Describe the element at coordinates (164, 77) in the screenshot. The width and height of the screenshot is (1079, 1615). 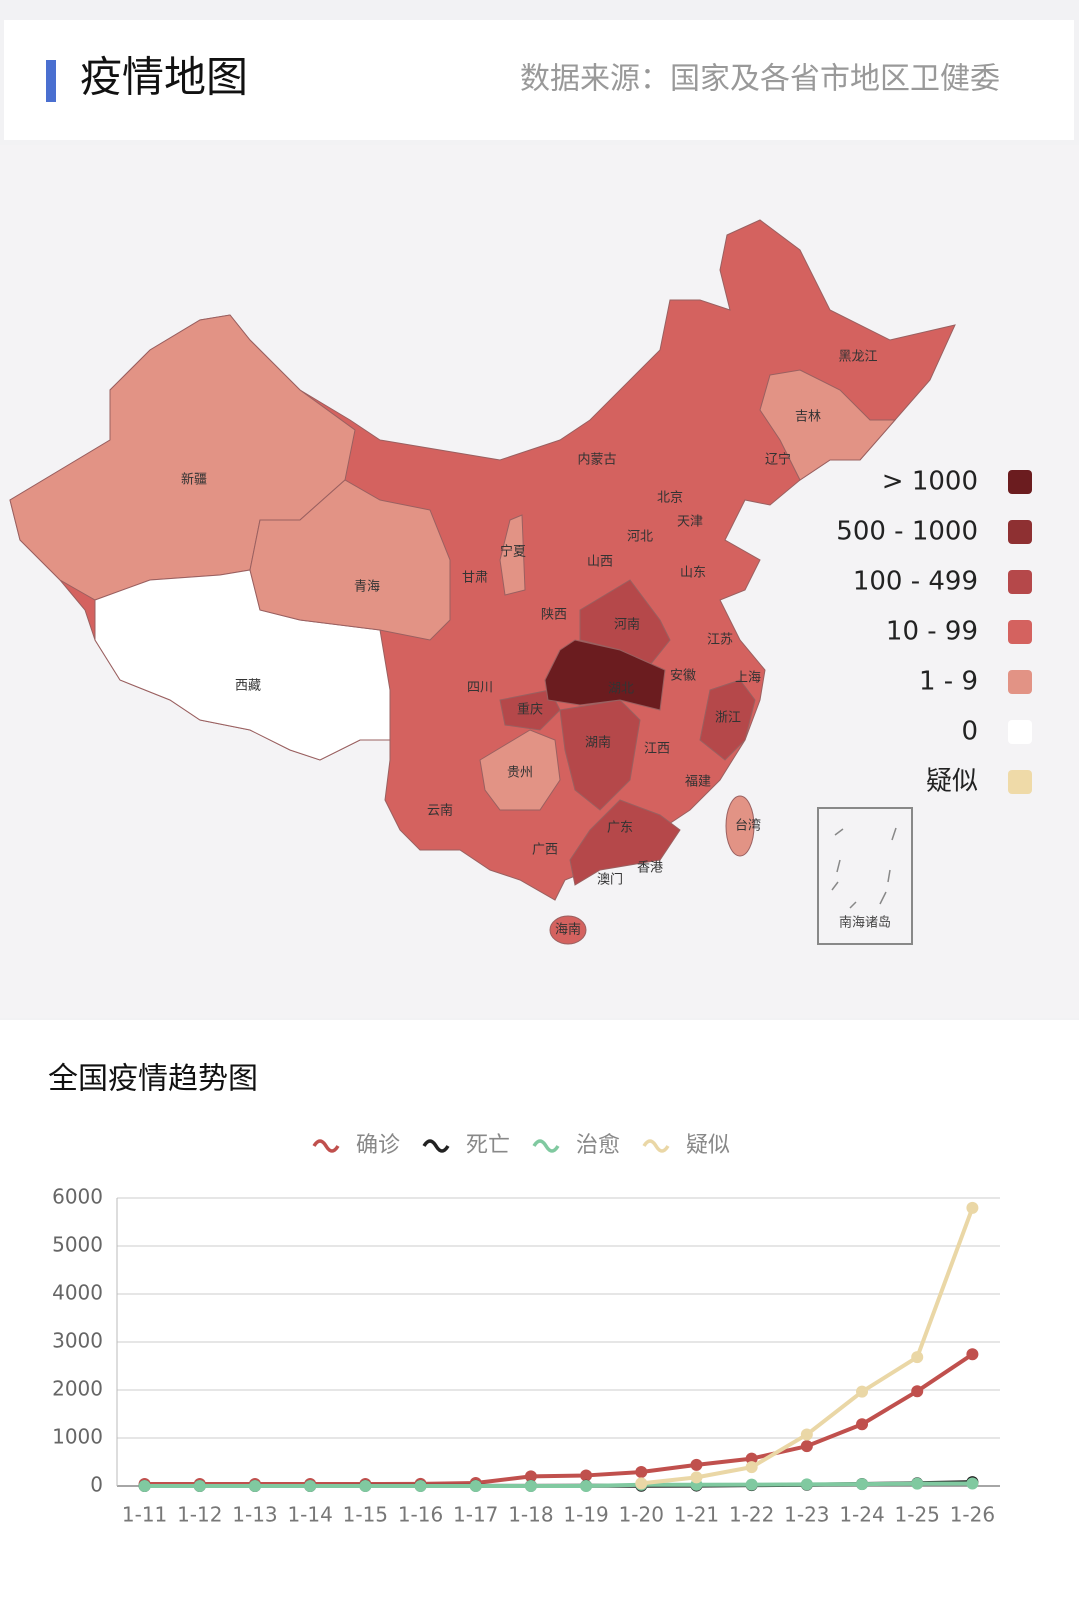
I see `header-title: 疫情地图` at that location.